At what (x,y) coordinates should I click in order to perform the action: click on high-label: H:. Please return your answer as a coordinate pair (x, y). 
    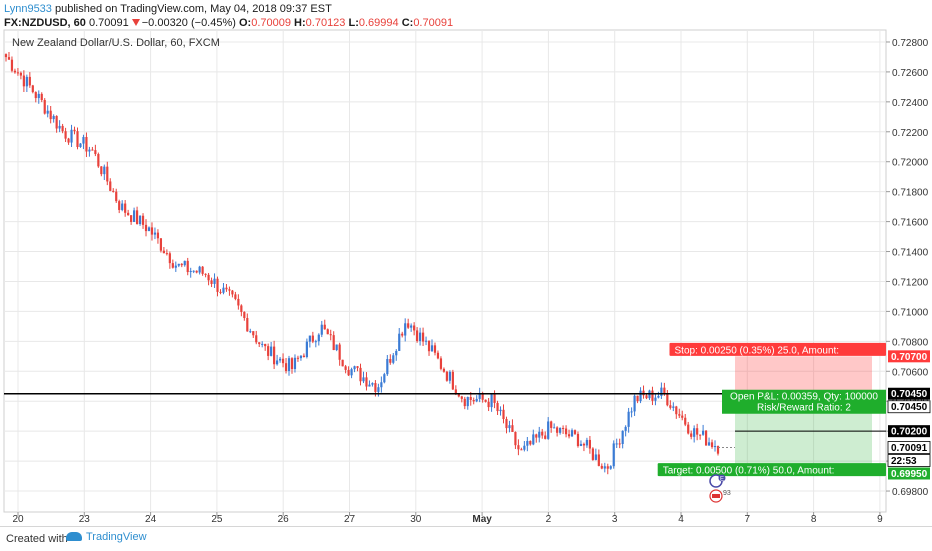
    Looking at the image, I should click on (300, 23).